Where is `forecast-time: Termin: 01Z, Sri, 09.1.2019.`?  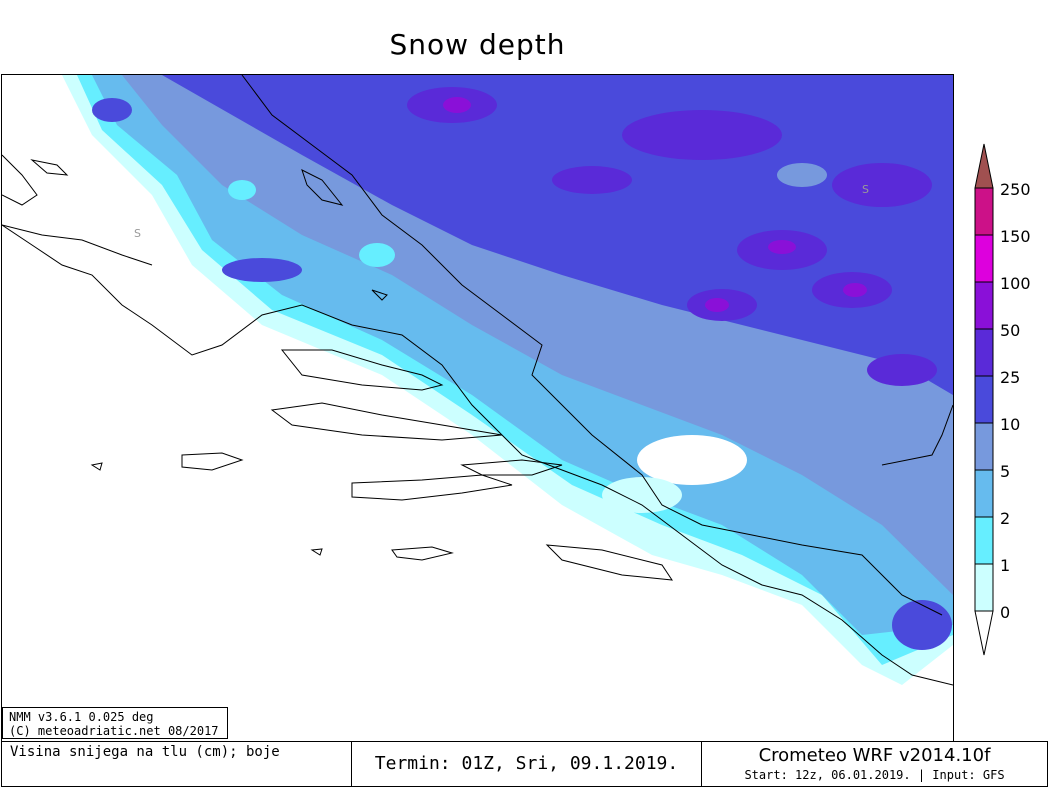
forecast-time: Termin: 01Z, Sri, 09.1.2019. is located at coordinates (527, 764).